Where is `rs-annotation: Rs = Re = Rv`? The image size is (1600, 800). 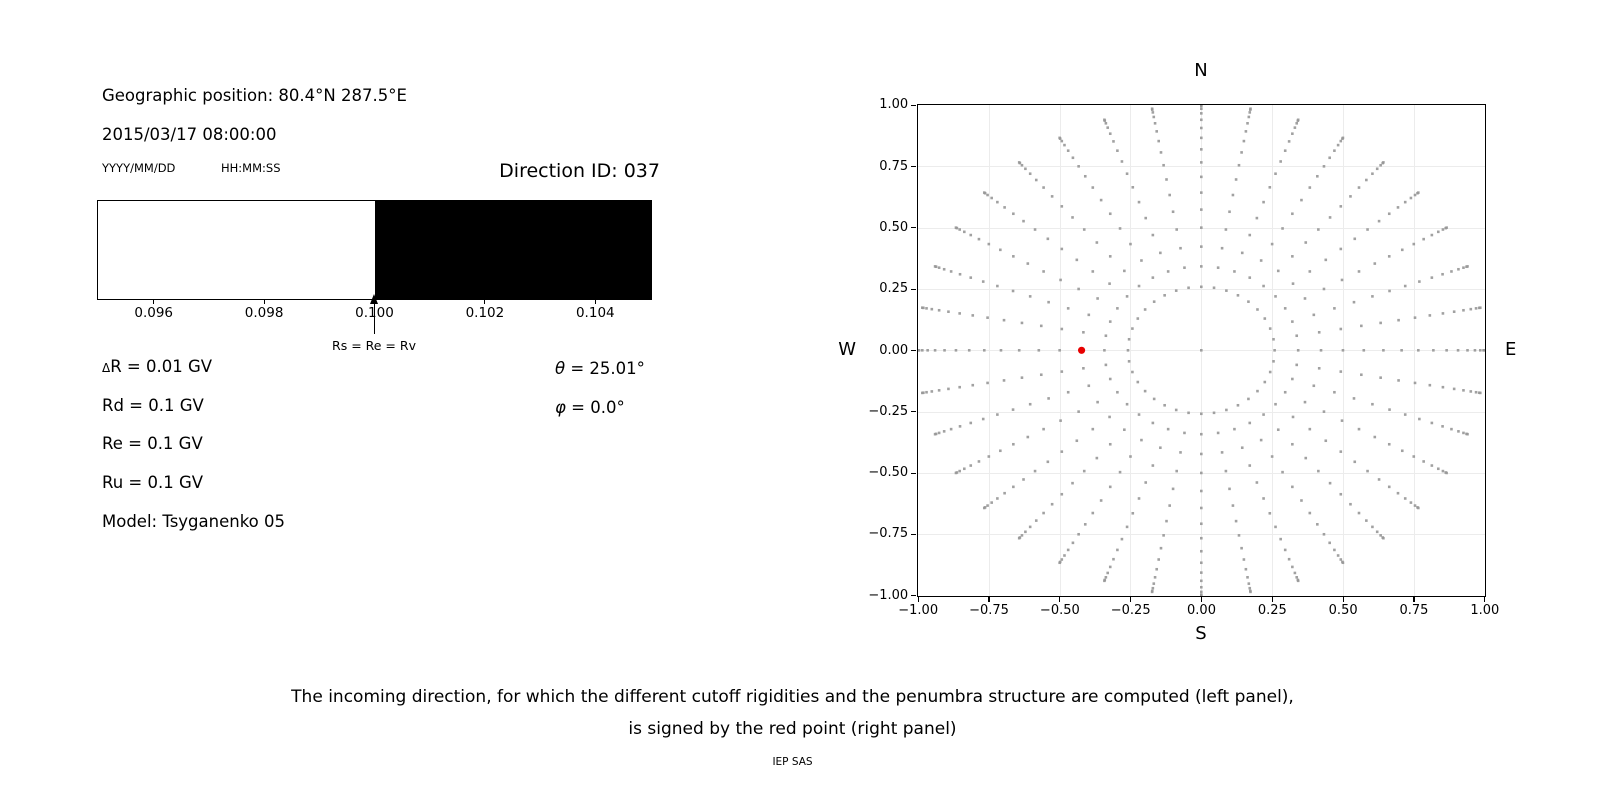 rs-annotation: Rs = Re = Rv is located at coordinates (374, 345).